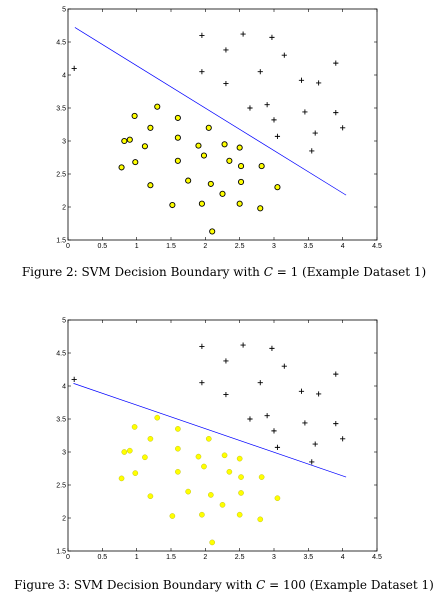  What do you see at coordinates (135, 585) in the screenshot?
I see `caption-text: Figure 3: SVM Decision Boundary with` at bounding box center [135, 585].